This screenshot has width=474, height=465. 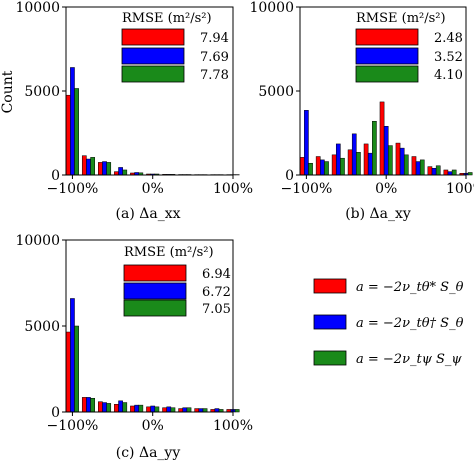 I want to click on xtick-label-b-0: −100%, so click(x=307, y=189).